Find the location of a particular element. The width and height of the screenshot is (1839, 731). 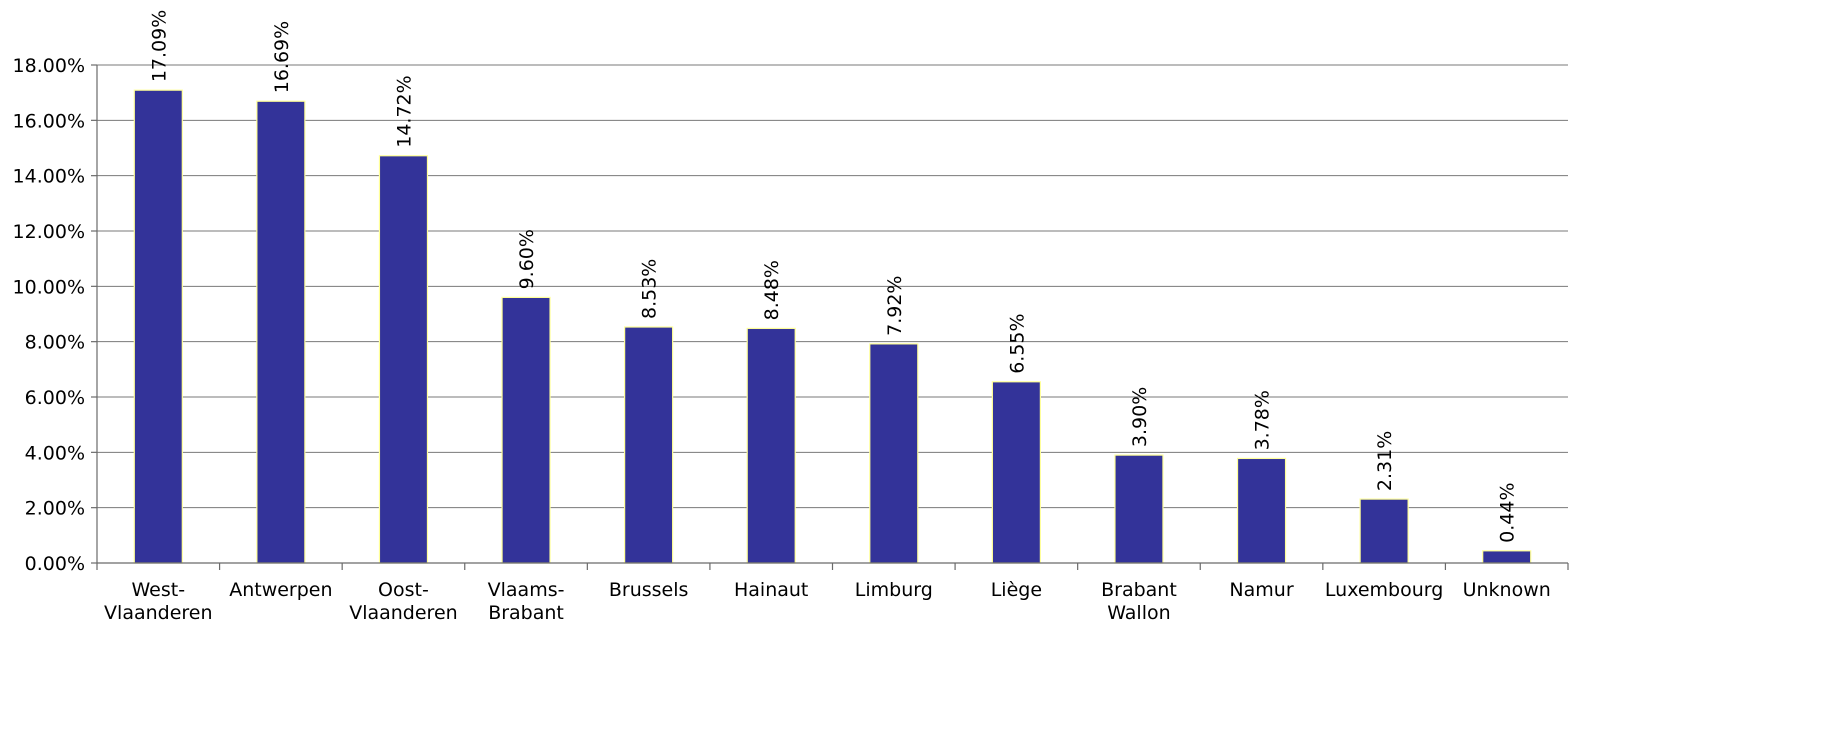

category-label: Oost-Vlaanderen is located at coordinates (403, 601).